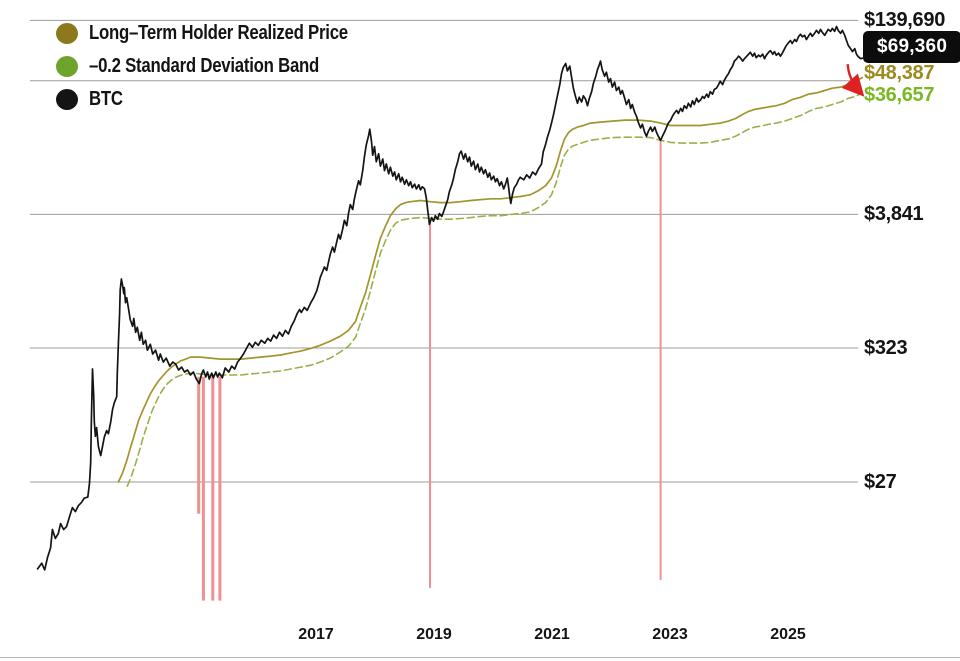  Describe the element at coordinates (788, 634) in the screenshot. I see `x-axis-tick-2025: 2025` at that location.